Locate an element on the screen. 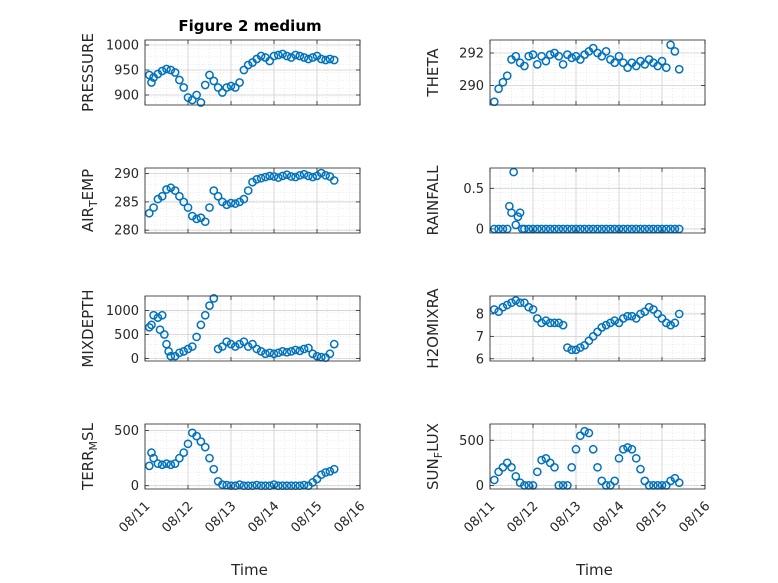 The image size is (778, 583). y-tick-label: 7 is located at coordinates (480, 337).